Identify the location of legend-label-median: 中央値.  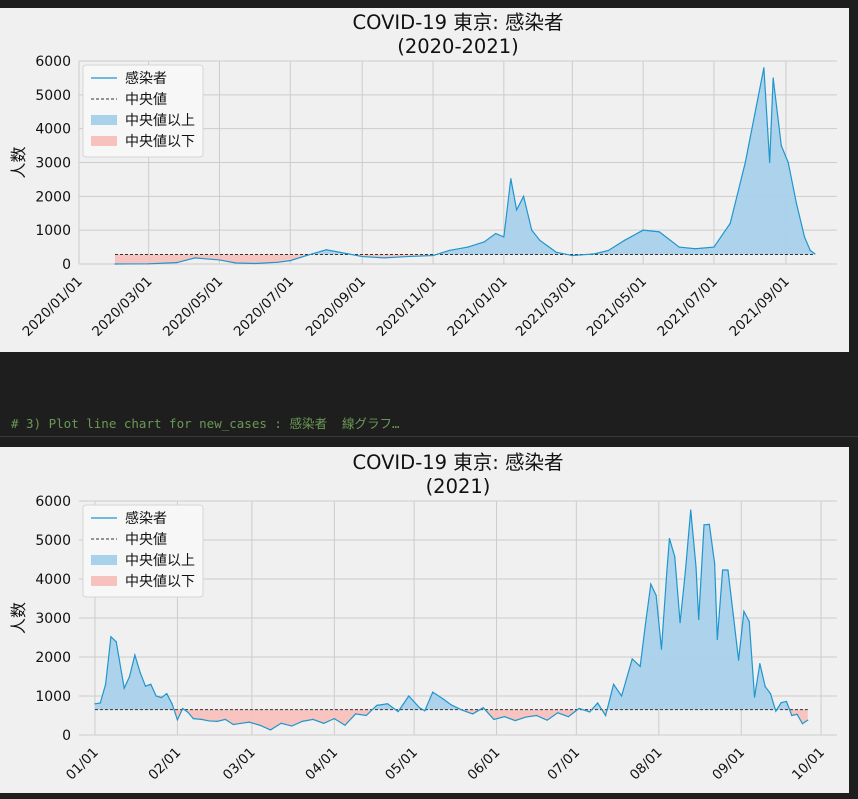
(146, 100).